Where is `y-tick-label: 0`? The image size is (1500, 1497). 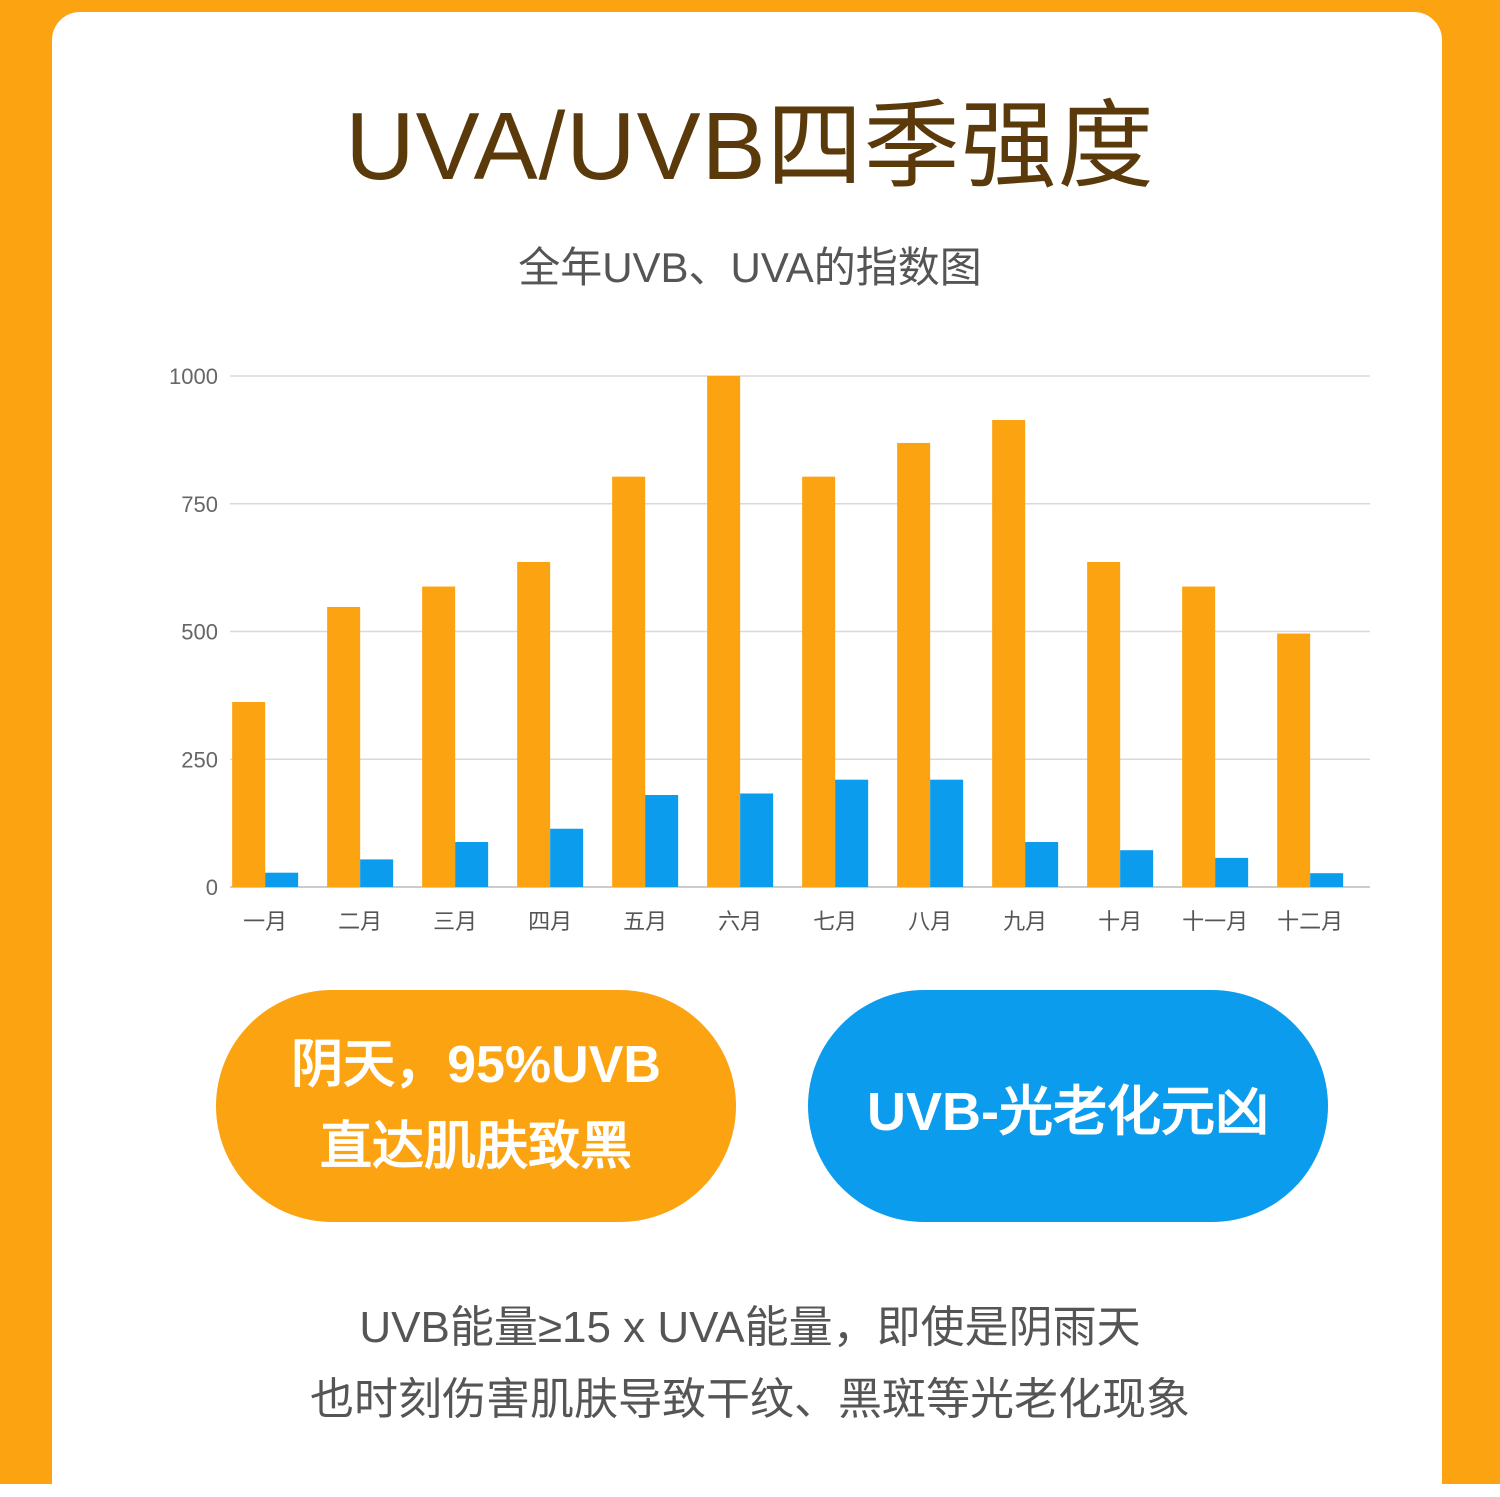 y-tick-label: 0 is located at coordinates (212, 887).